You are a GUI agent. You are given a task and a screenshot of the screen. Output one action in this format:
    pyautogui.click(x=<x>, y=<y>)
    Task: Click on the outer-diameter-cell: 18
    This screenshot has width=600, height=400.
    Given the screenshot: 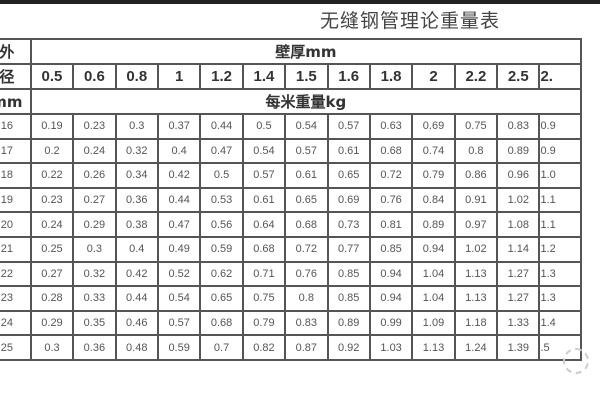 What is the action you would take?
    pyautogui.click(x=16, y=175)
    